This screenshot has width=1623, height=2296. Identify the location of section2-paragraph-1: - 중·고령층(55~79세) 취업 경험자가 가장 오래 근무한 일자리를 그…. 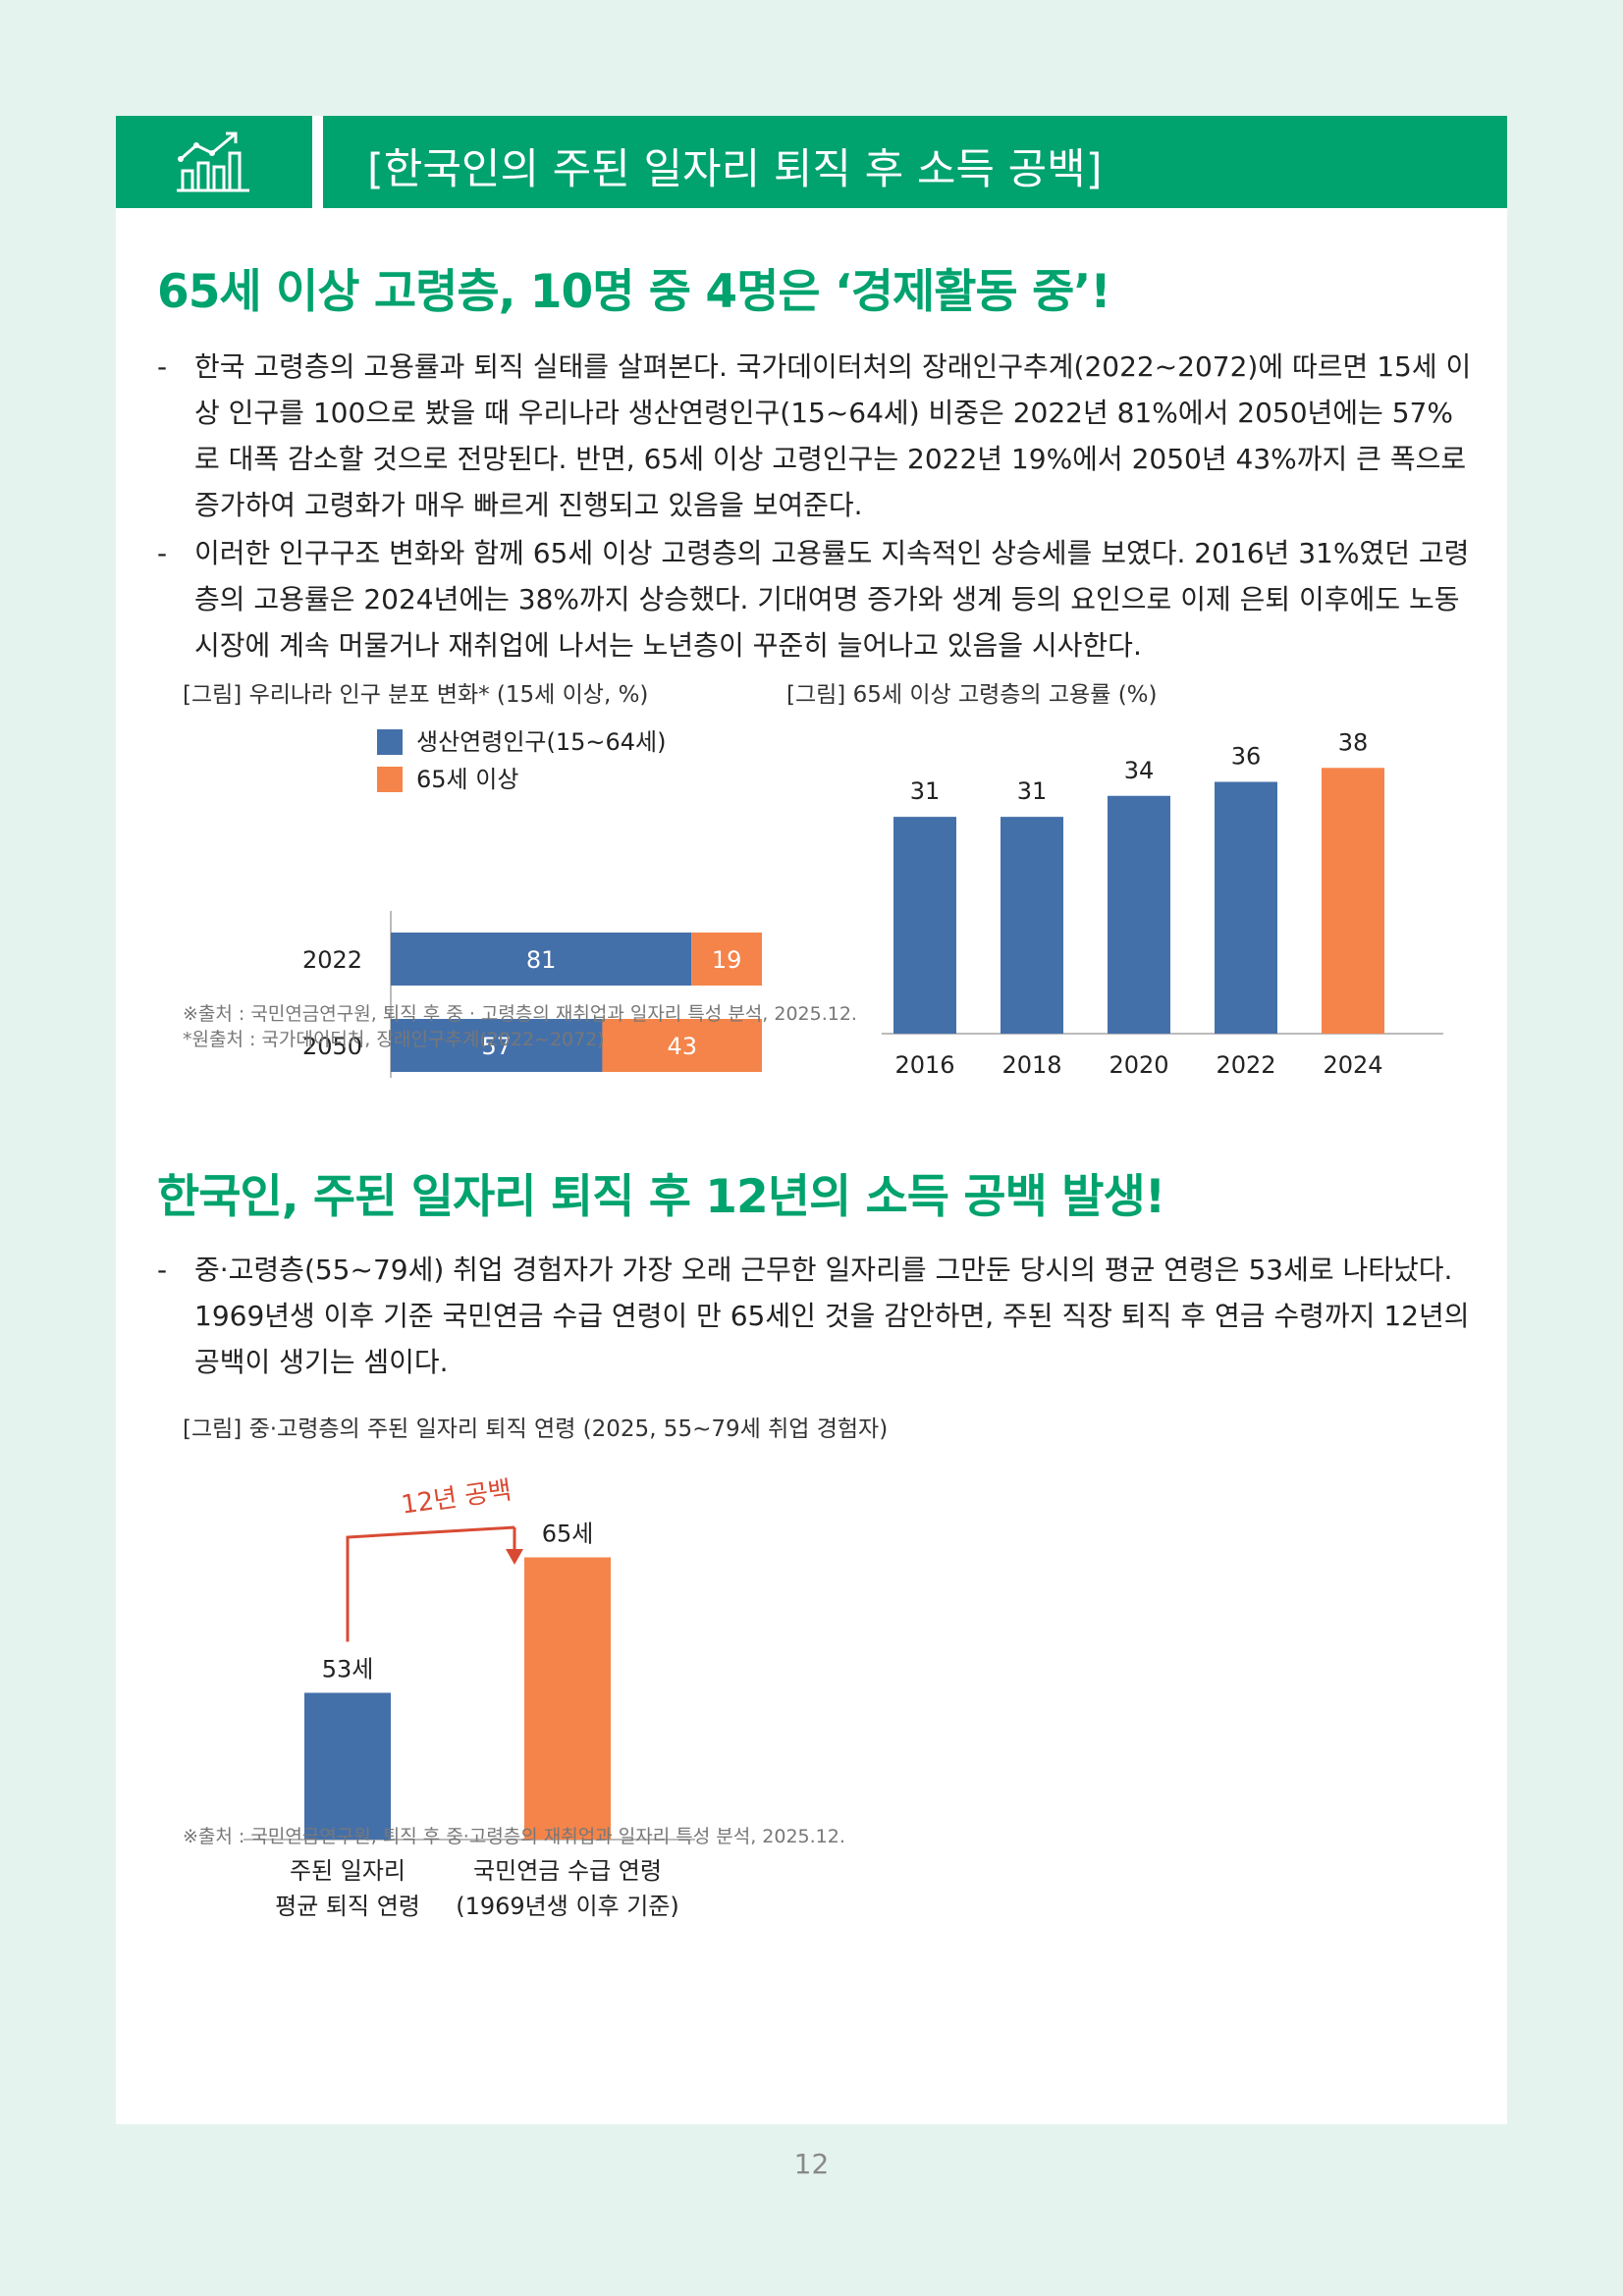
(817, 1316).